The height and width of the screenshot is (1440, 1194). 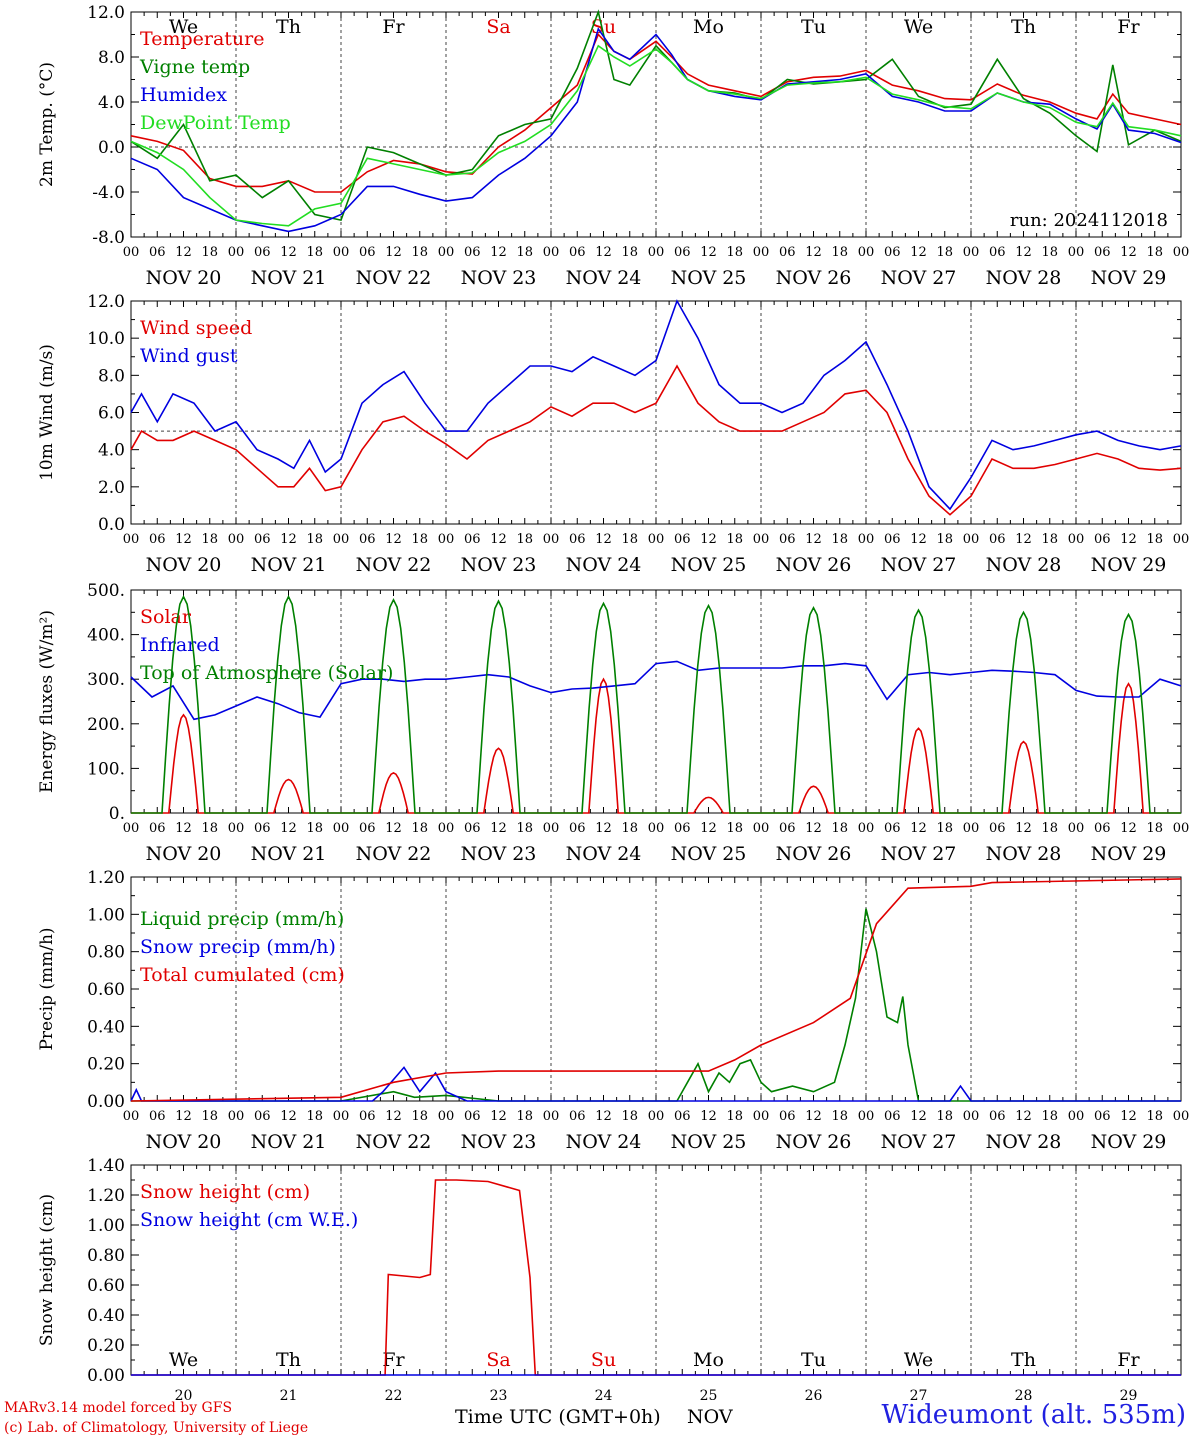 I want to click on y-tick-label: 4.0, so click(x=111, y=103).